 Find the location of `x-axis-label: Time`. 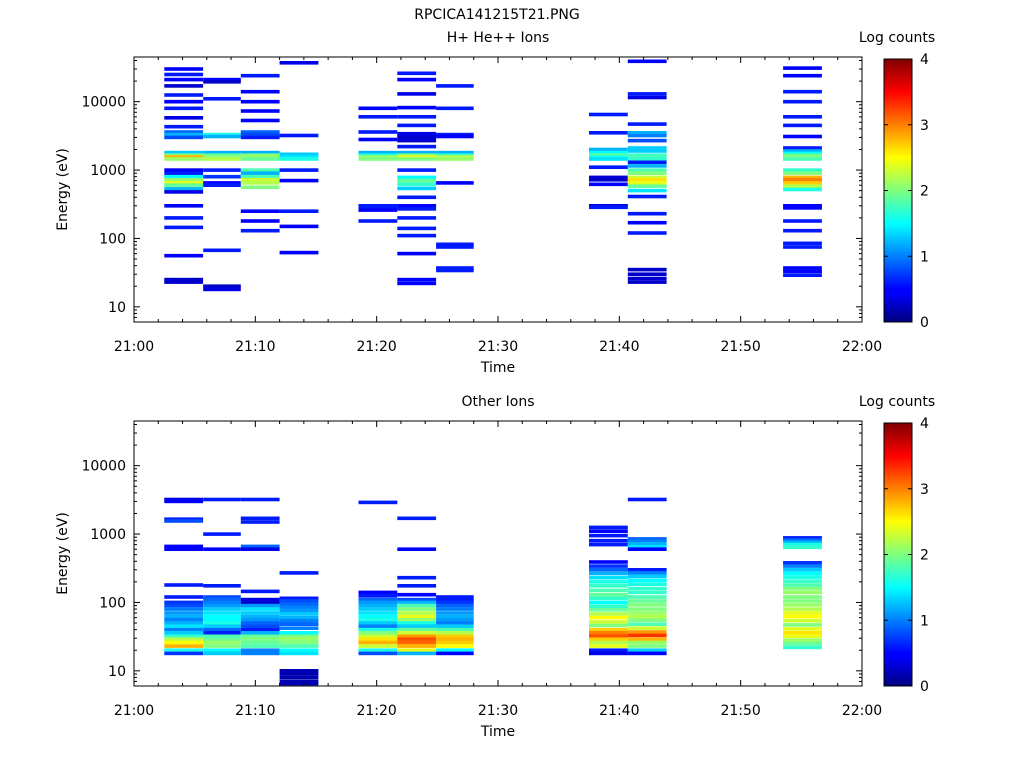

x-axis-label: Time is located at coordinates (497, 732).